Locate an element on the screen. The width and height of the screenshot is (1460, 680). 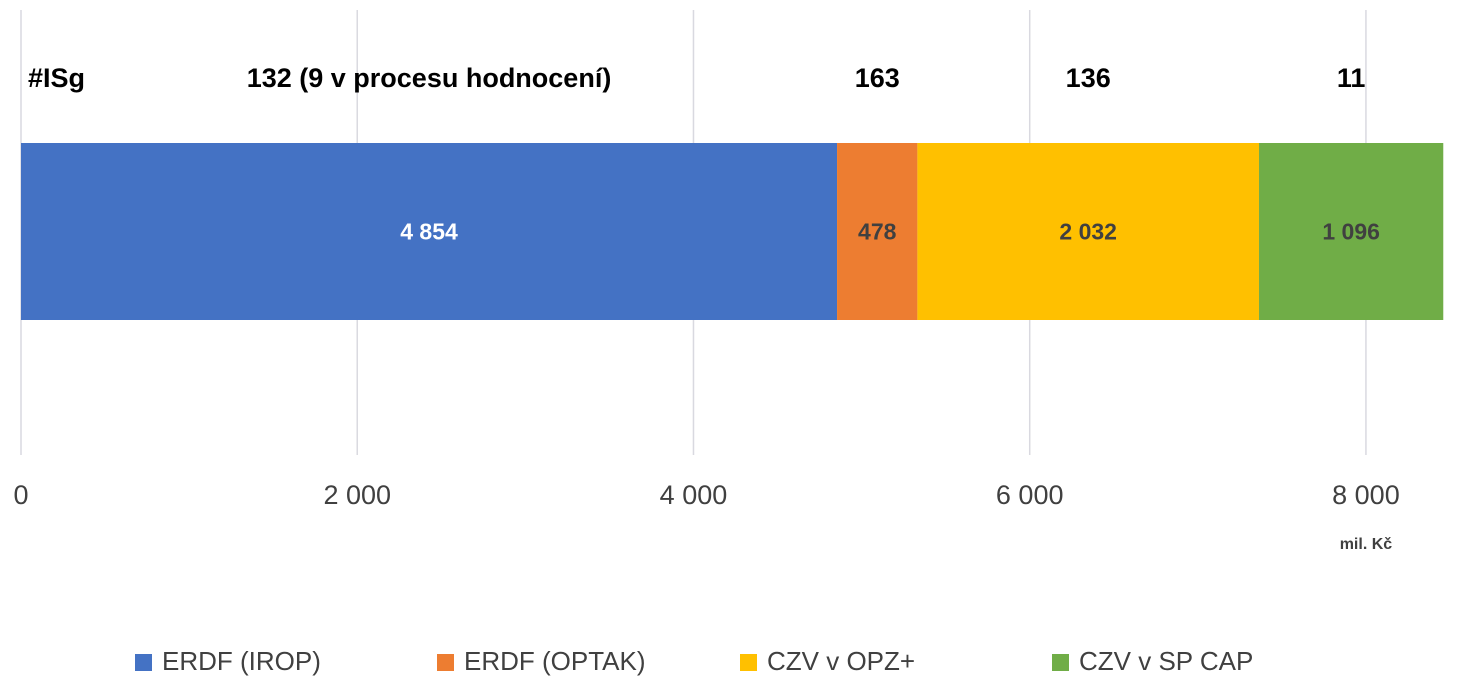
x-tick-label: 2 000 is located at coordinates (357, 495).